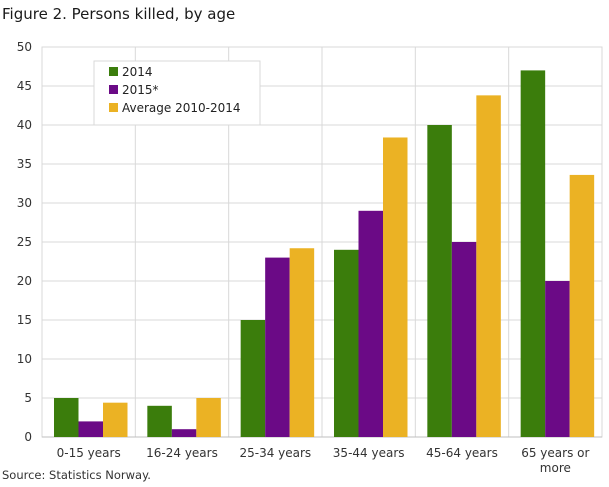  I want to click on legend-label: 2015*, so click(140, 90).